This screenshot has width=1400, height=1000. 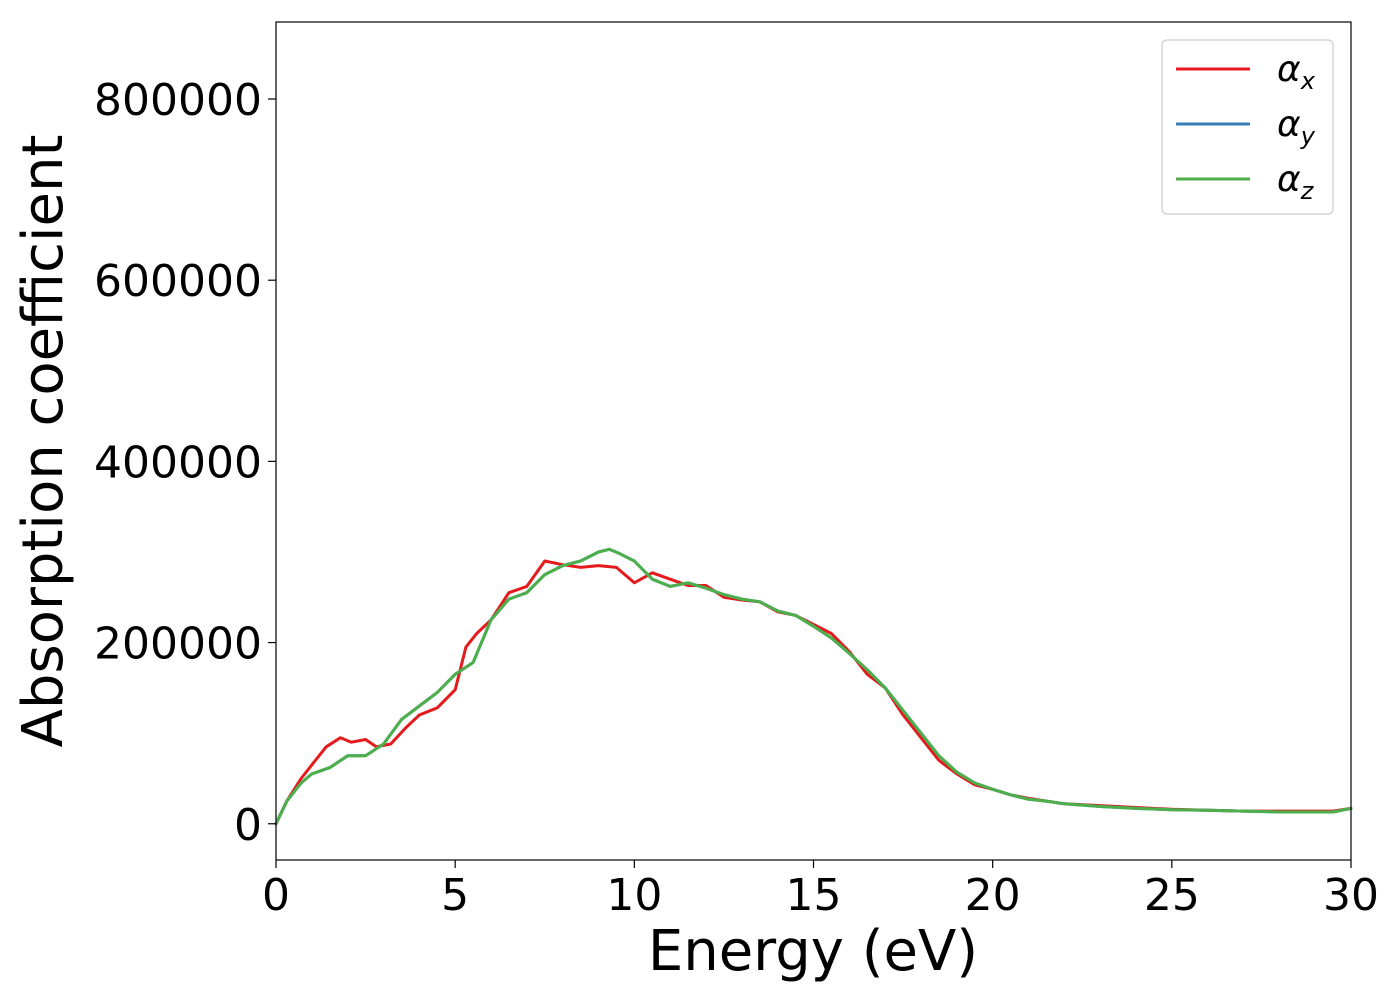 I want to click on legend-label-z: αz, so click(x=1296, y=182).